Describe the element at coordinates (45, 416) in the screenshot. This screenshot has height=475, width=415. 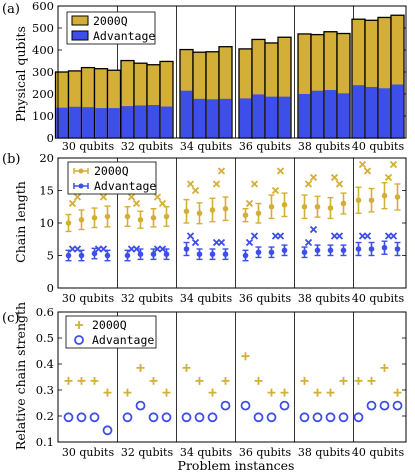
I see `ytick-label: 0.2` at that location.